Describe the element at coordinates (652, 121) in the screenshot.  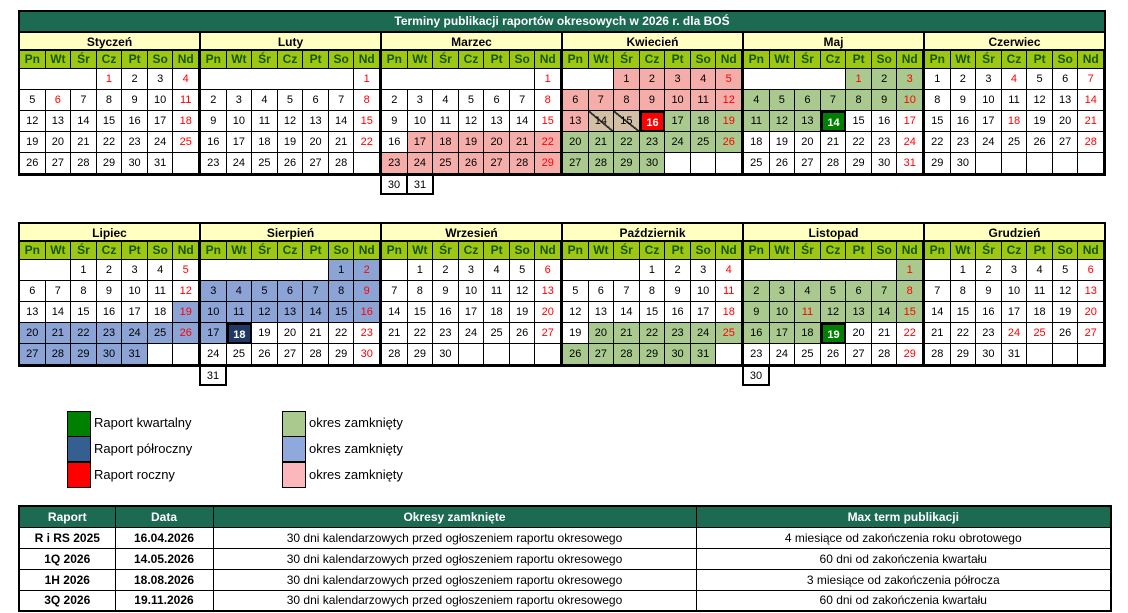
I see `report-day-cell: 16` at that location.